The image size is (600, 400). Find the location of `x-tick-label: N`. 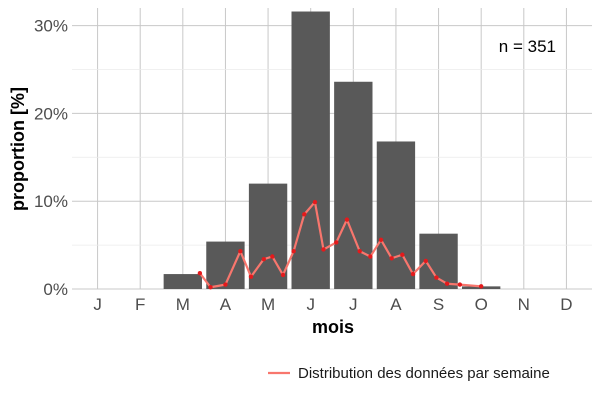

x-tick-label: N is located at coordinates (524, 304).